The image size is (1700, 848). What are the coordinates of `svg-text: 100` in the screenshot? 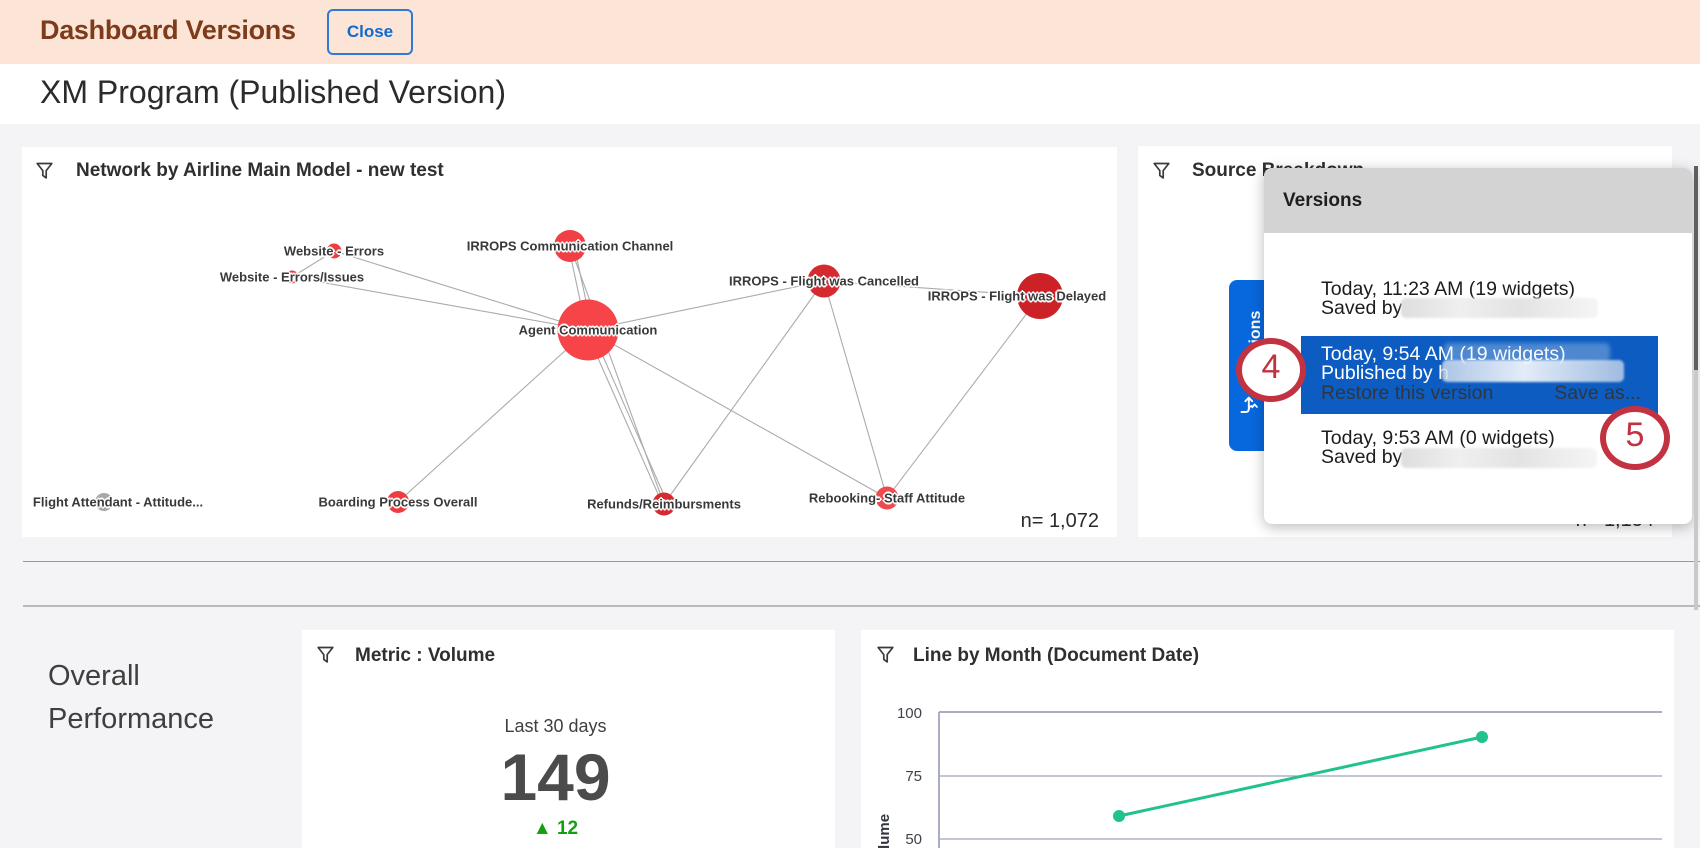 It's located at (909, 713).